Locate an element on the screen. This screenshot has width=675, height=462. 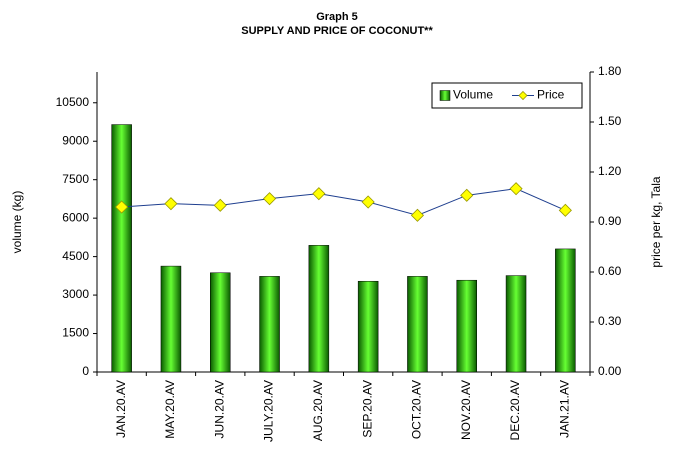
x-tick-label: JAN.20.AV is located at coordinates (121, 409).